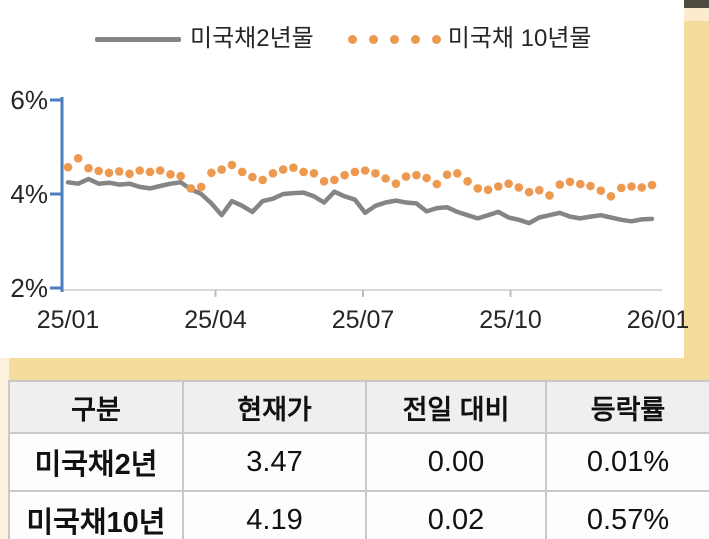  Describe the element at coordinates (68, 320) in the screenshot. I see `x-tick-label: 25/01` at that location.